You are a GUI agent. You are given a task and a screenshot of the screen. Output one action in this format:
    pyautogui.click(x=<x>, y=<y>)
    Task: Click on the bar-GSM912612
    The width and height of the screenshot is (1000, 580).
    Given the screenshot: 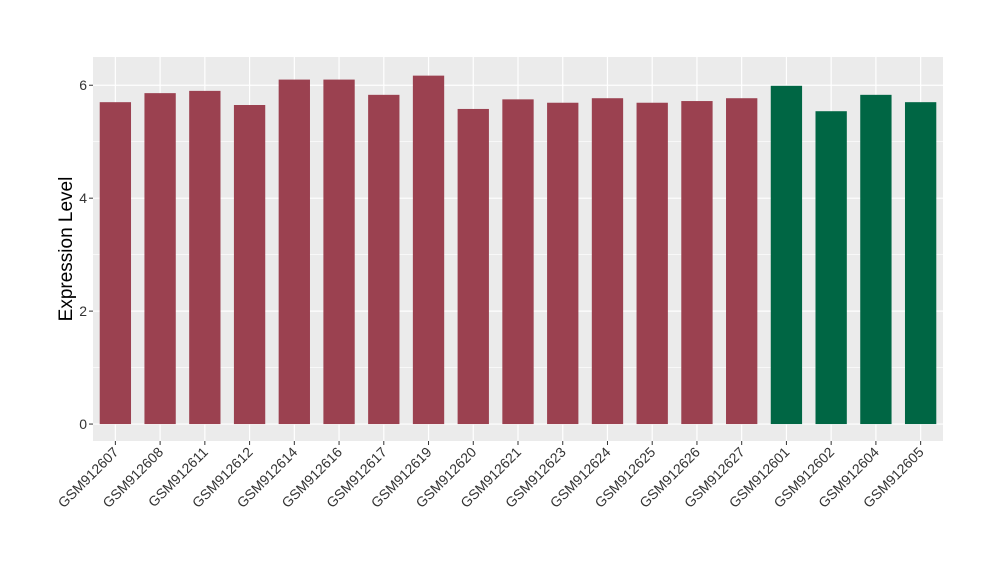 What is the action you would take?
    pyautogui.click(x=249, y=265)
    